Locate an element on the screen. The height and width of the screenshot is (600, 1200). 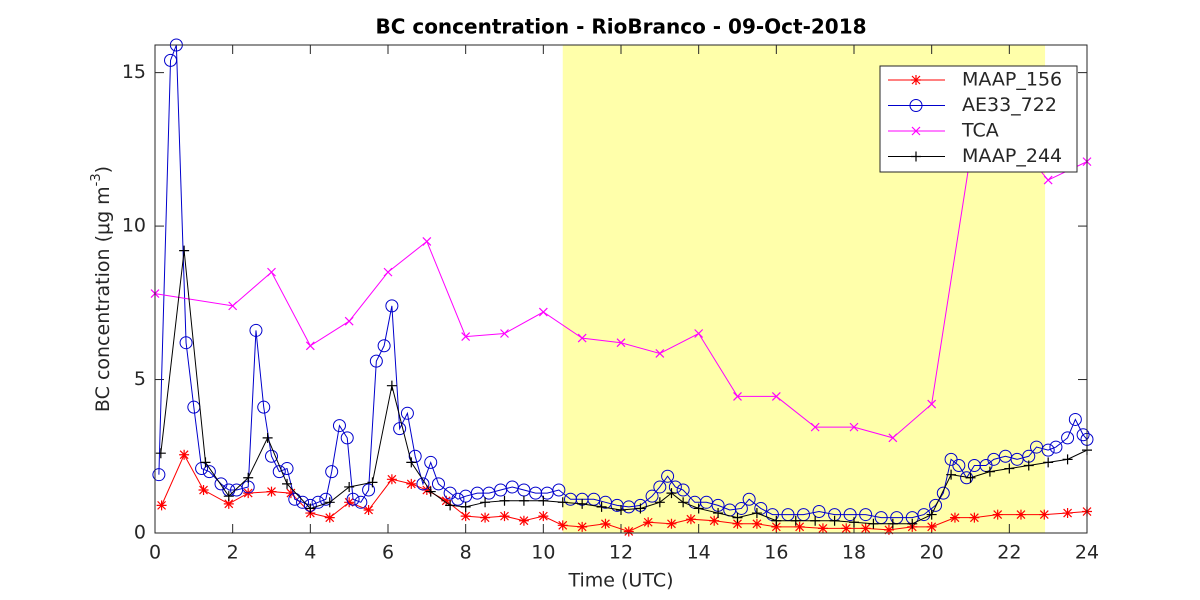
x-tick-label: 0 is located at coordinates (155, 553).